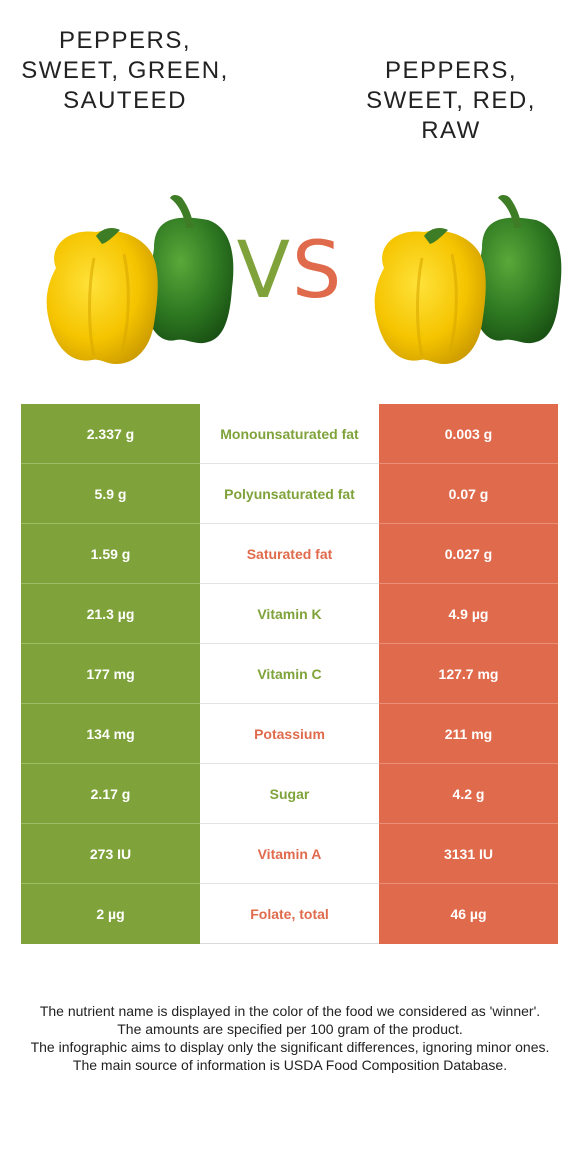 Image resolution: width=580 pixels, height=1174 pixels. What do you see at coordinates (468, 734) in the screenshot?
I see `right-value: 211 mg` at bounding box center [468, 734].